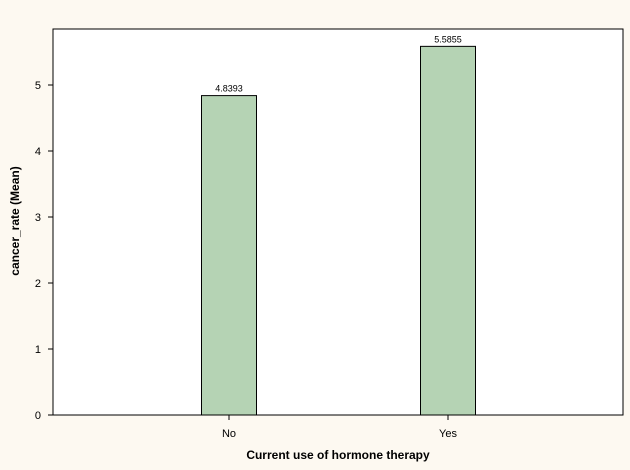 This screenshot has height=470, width=630. Describe the element at coordinates (338, 63) in the screenshot. I see `value-labels-group: 4.8393 5.5855` at that location.